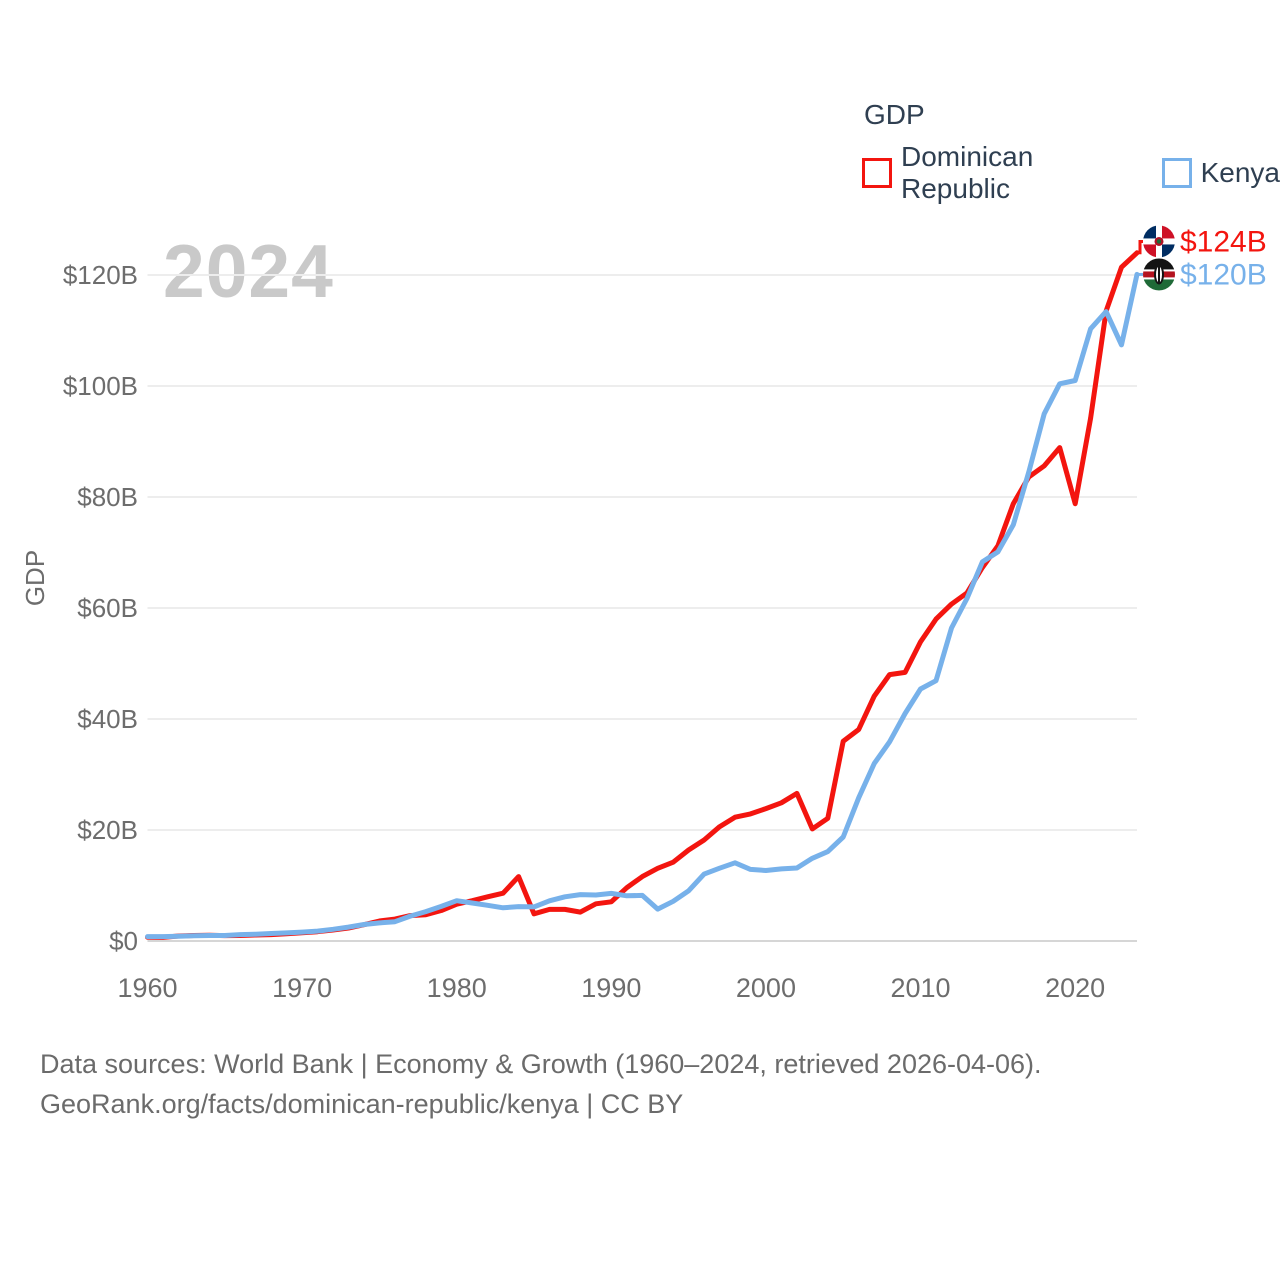 The width and height of the screenshot is (1280, 1280). Describe the element at coordinates (107, 497) in the screenshot. I see `y-tick-label: $80B` at that location.